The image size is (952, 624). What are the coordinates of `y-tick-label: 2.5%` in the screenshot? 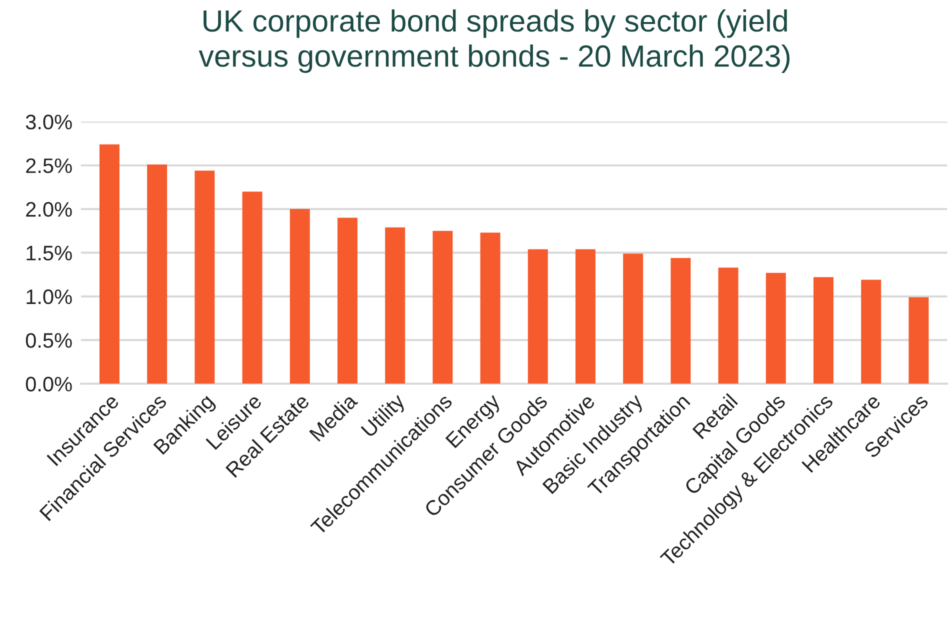 It's located at (49, 166).